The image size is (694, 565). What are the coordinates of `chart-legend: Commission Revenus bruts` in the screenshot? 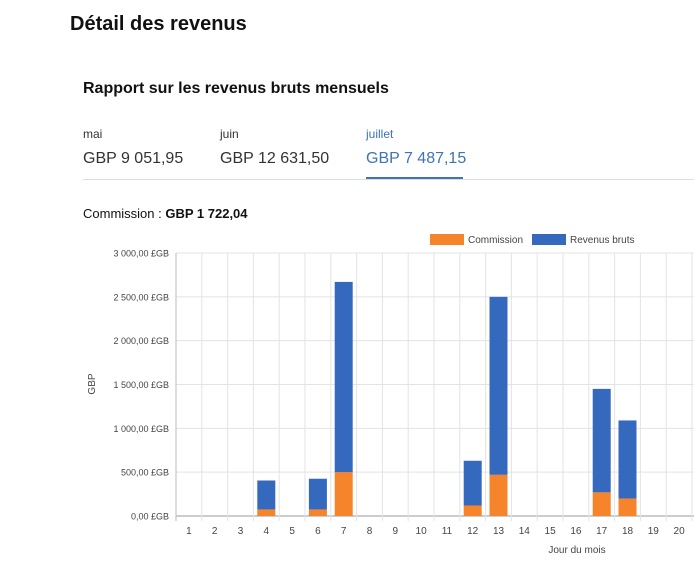 It's located at (532, 240).